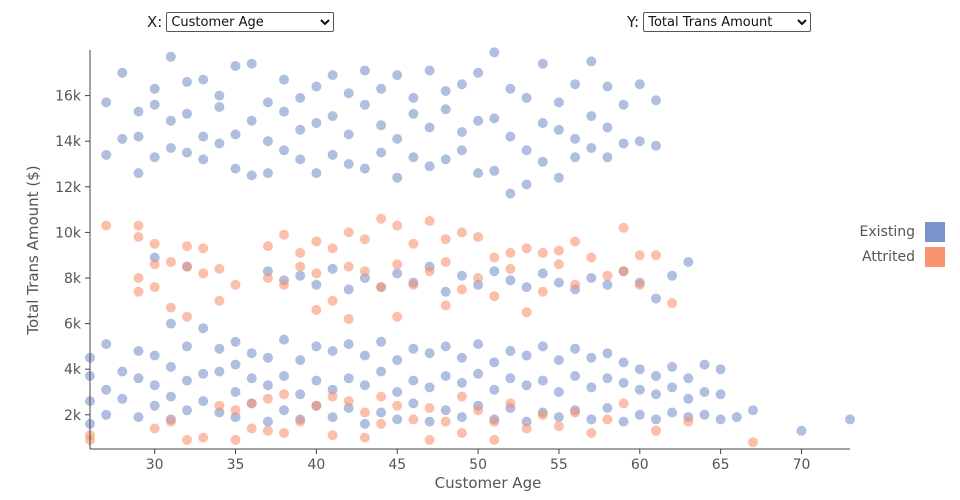 The height and width of the screenshot is (500, 960). What do you see at coordinates (727, 22) in the screenshot?
I see `y-axis-select: Total Trans Amount` at bounding box center [727, 22].